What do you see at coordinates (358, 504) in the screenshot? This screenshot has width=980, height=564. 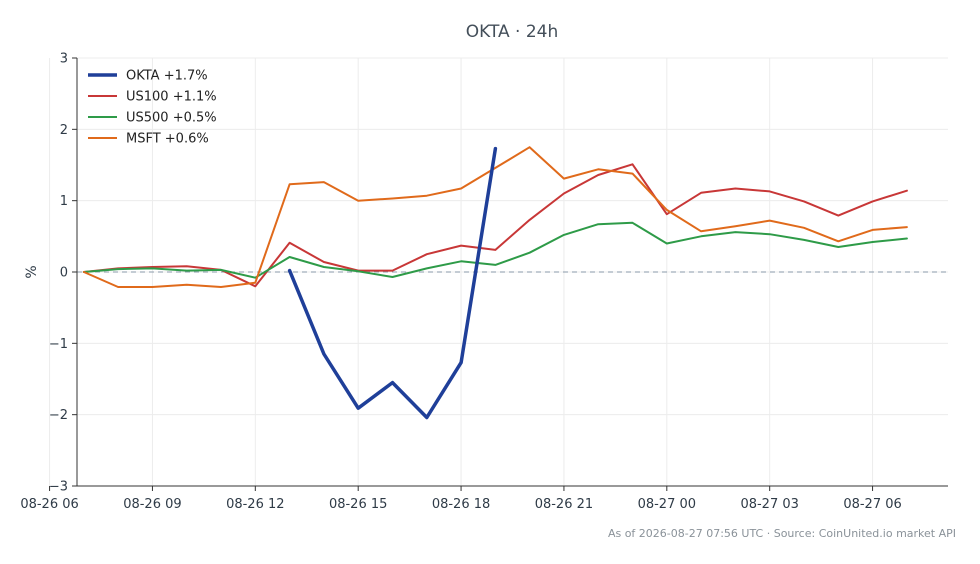 I see `x-tick-label: 08-26 15` at bounding box center [358, 504].